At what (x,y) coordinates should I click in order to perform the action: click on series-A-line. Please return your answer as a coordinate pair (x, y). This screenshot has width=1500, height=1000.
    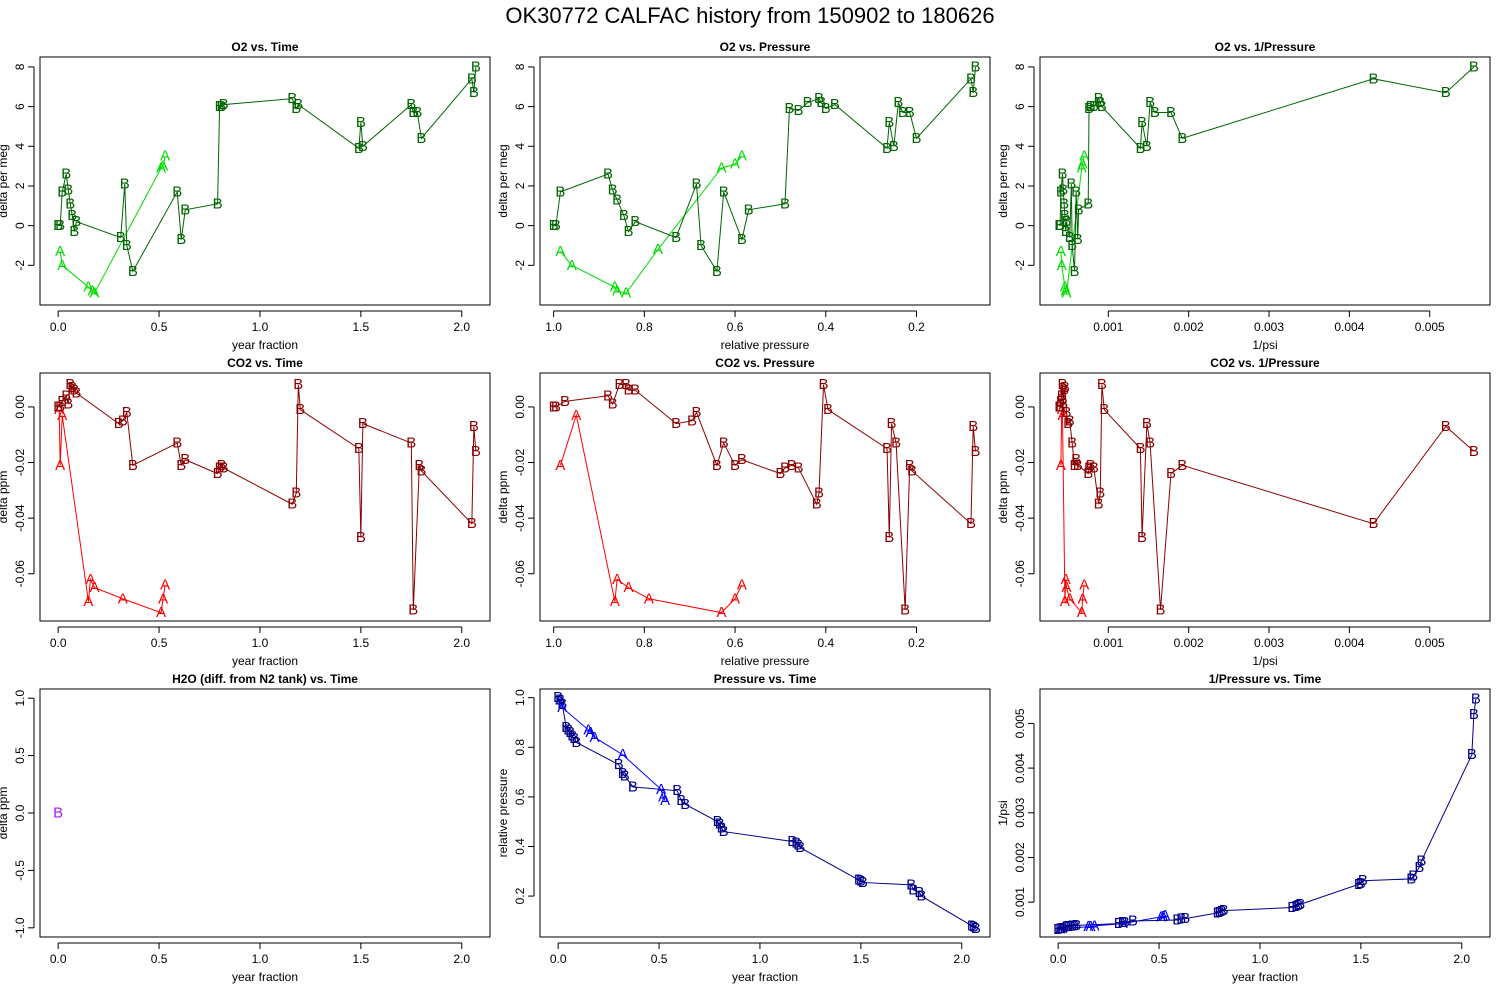
    Looking at the image, I should click on (1113, 922).